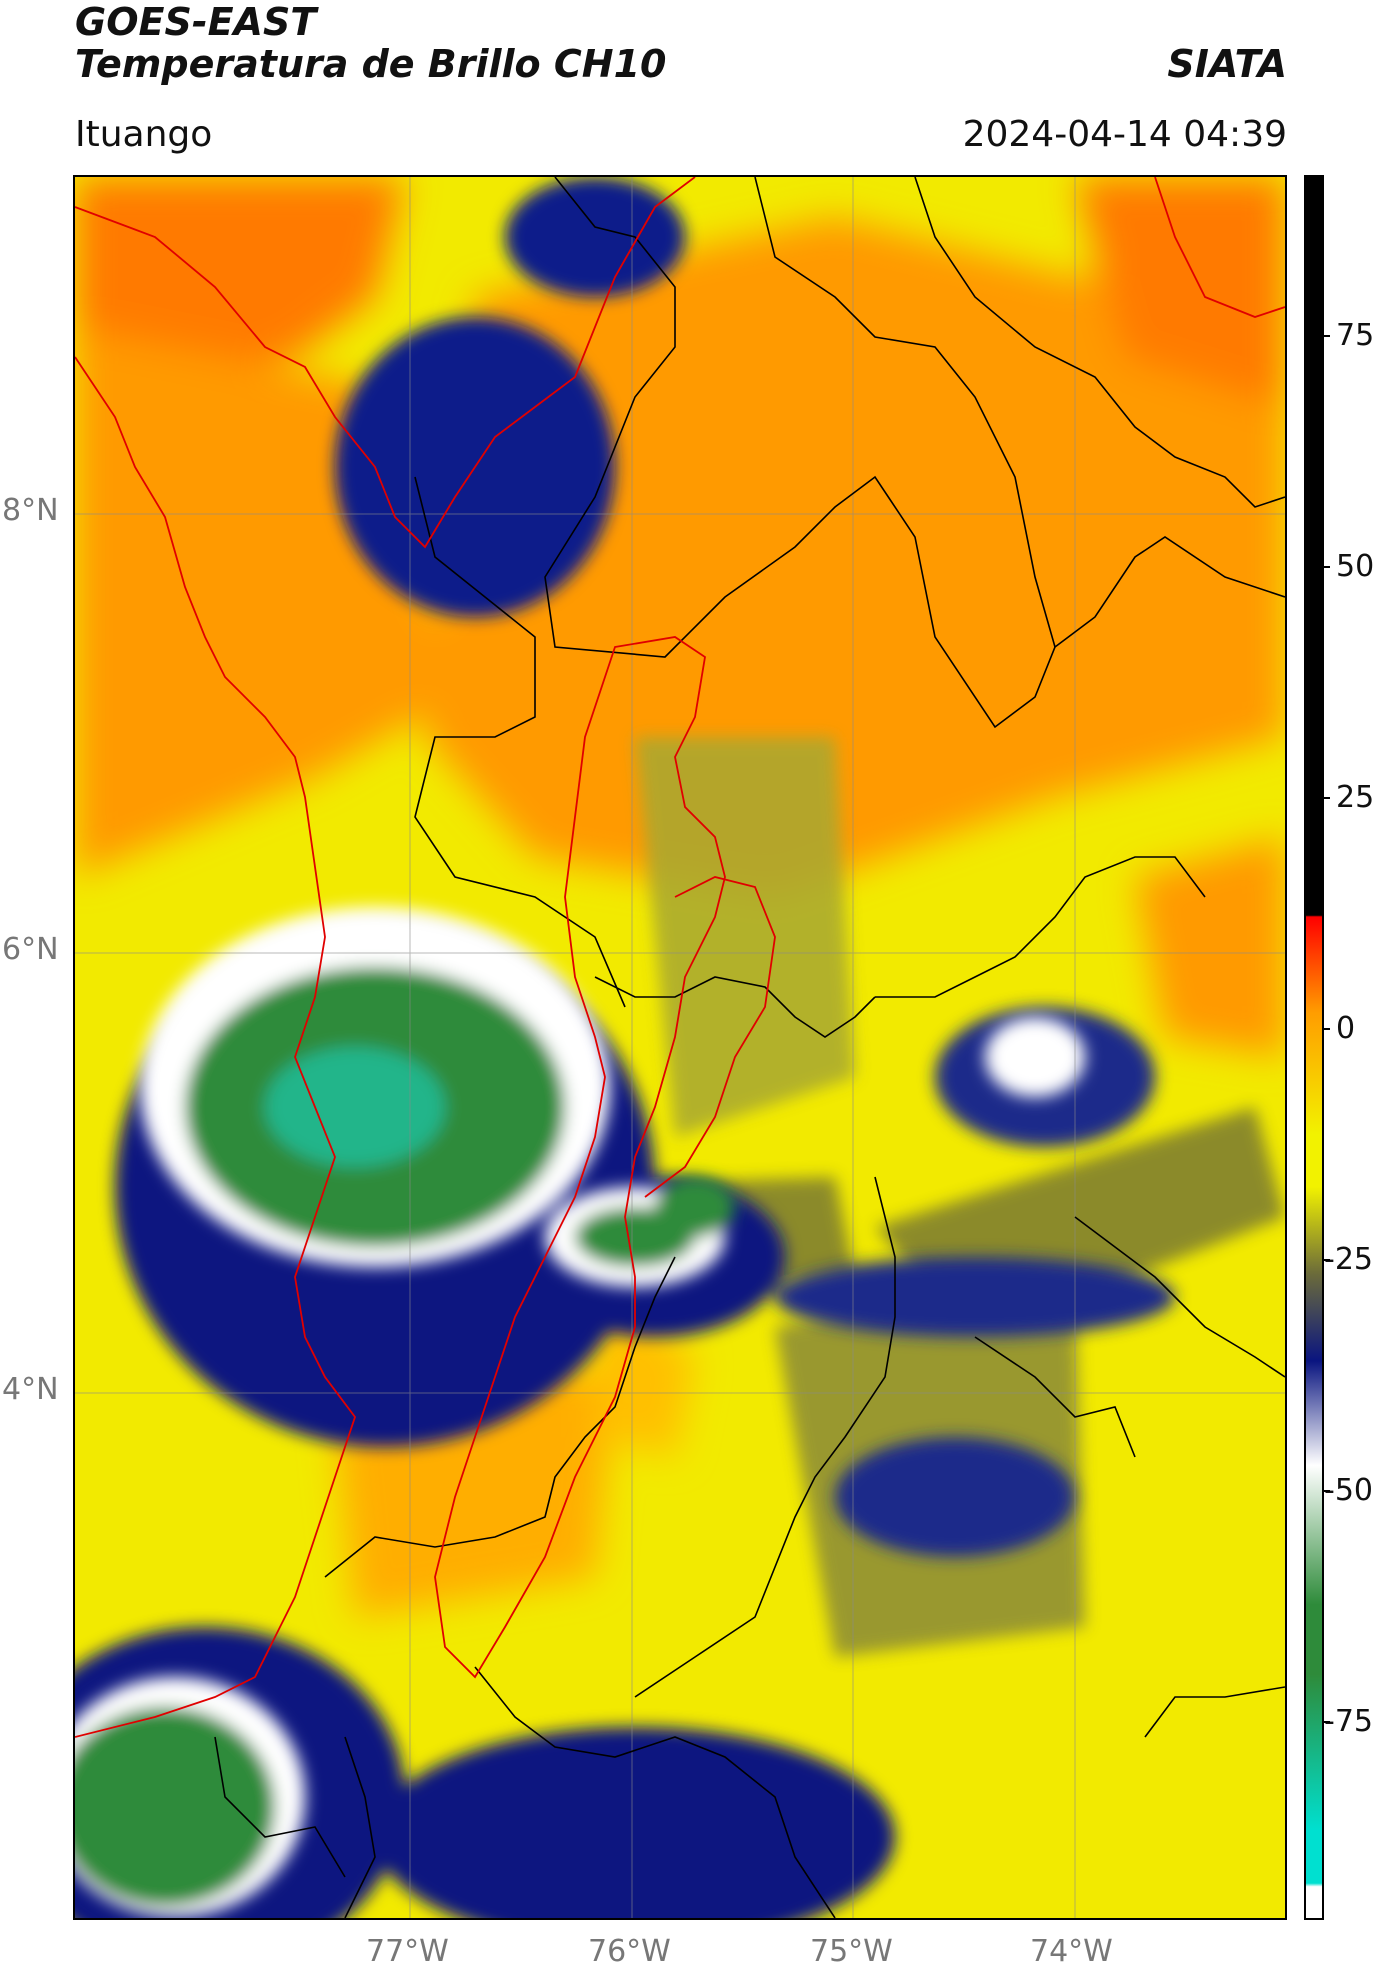 This screenshot has width=1384, height=1981. Describe the element at coordinates (1355, 566) in the screenshot. I see `colorbar-tick-50: 50` at that location.